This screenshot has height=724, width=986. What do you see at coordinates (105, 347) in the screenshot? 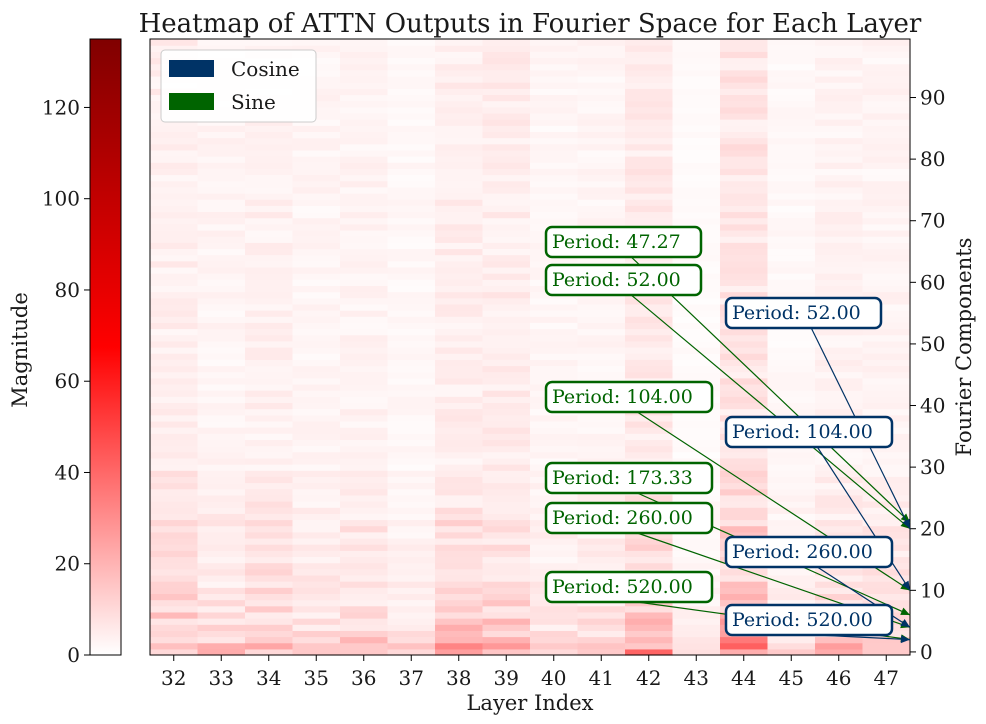
I see `colorbar` at bounding box center [105, 347].